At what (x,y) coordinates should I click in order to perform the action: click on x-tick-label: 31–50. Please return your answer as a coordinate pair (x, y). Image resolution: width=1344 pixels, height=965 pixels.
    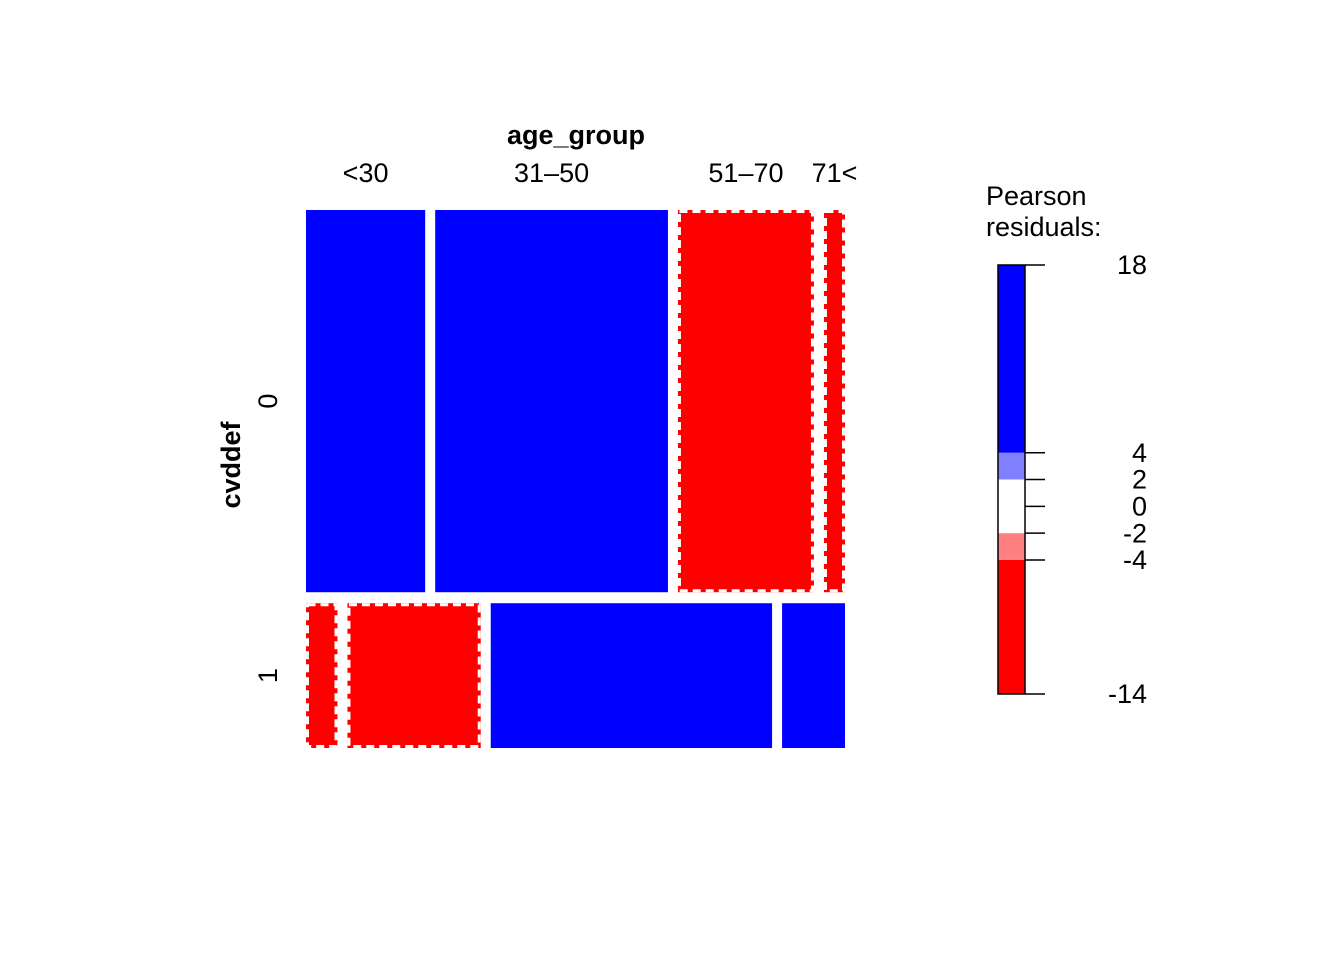
    Looking at the image, I should click on (551, 173).